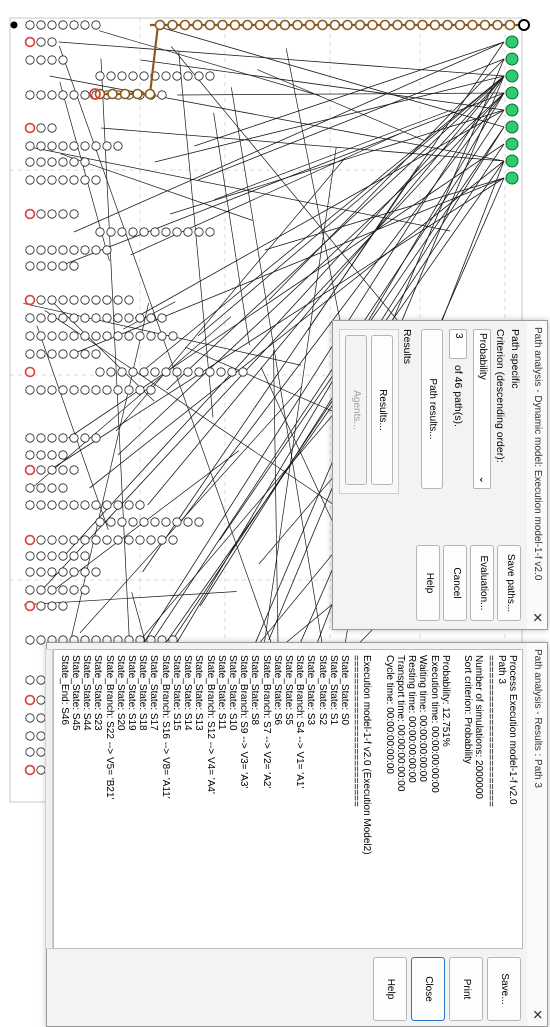 The width and height of the screenshot is (550, 1027). I want to click on cancel-button: Cancel, so click(455, 583).